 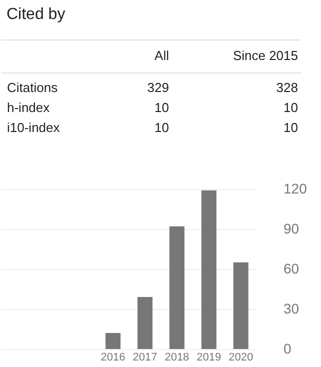 I want to click on text: All, so click(x=162, y=55).